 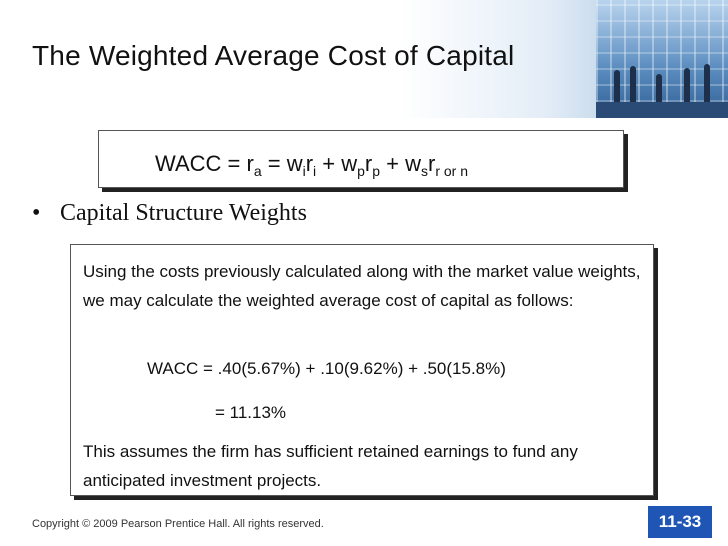 I want to click on office-photo, so click(x=662, y=59).